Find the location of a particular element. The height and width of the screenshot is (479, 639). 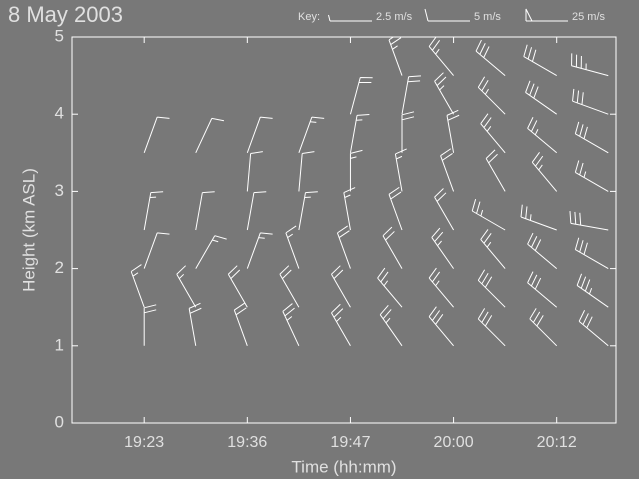

x-axis-label: Time (hh:mm) is located at coordinates (343, 466).